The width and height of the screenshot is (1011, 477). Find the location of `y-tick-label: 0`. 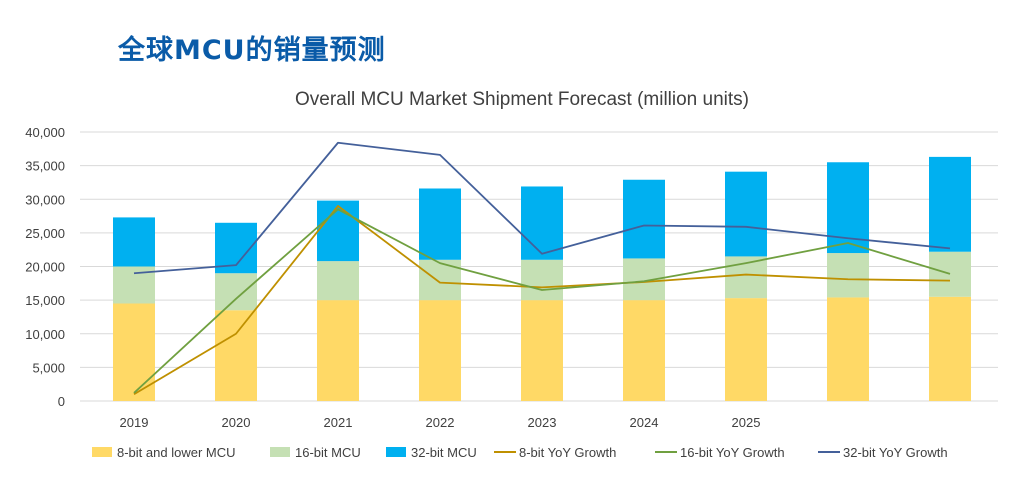

y-tick-label: 0 is located at coordinates (61, 401).